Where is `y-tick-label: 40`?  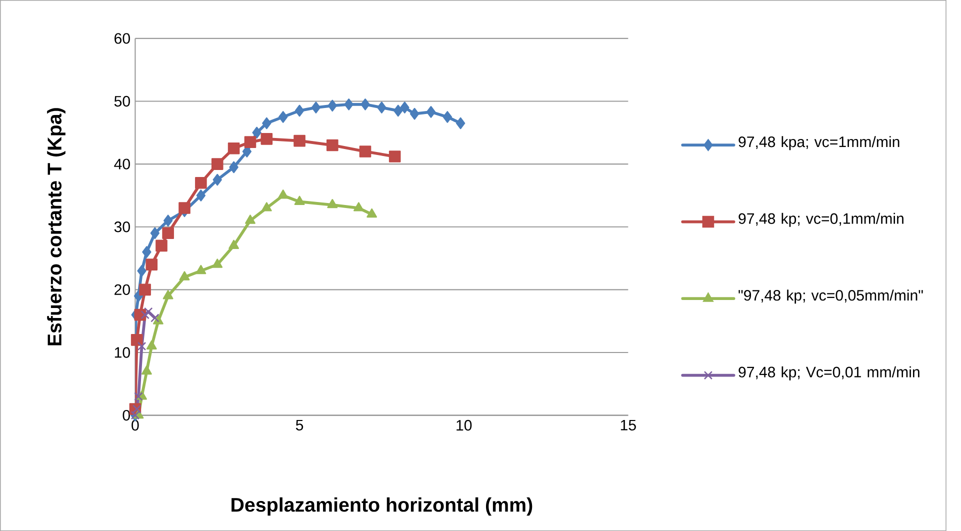 y-tick-label: 40 is located at coordinates (122, 164).